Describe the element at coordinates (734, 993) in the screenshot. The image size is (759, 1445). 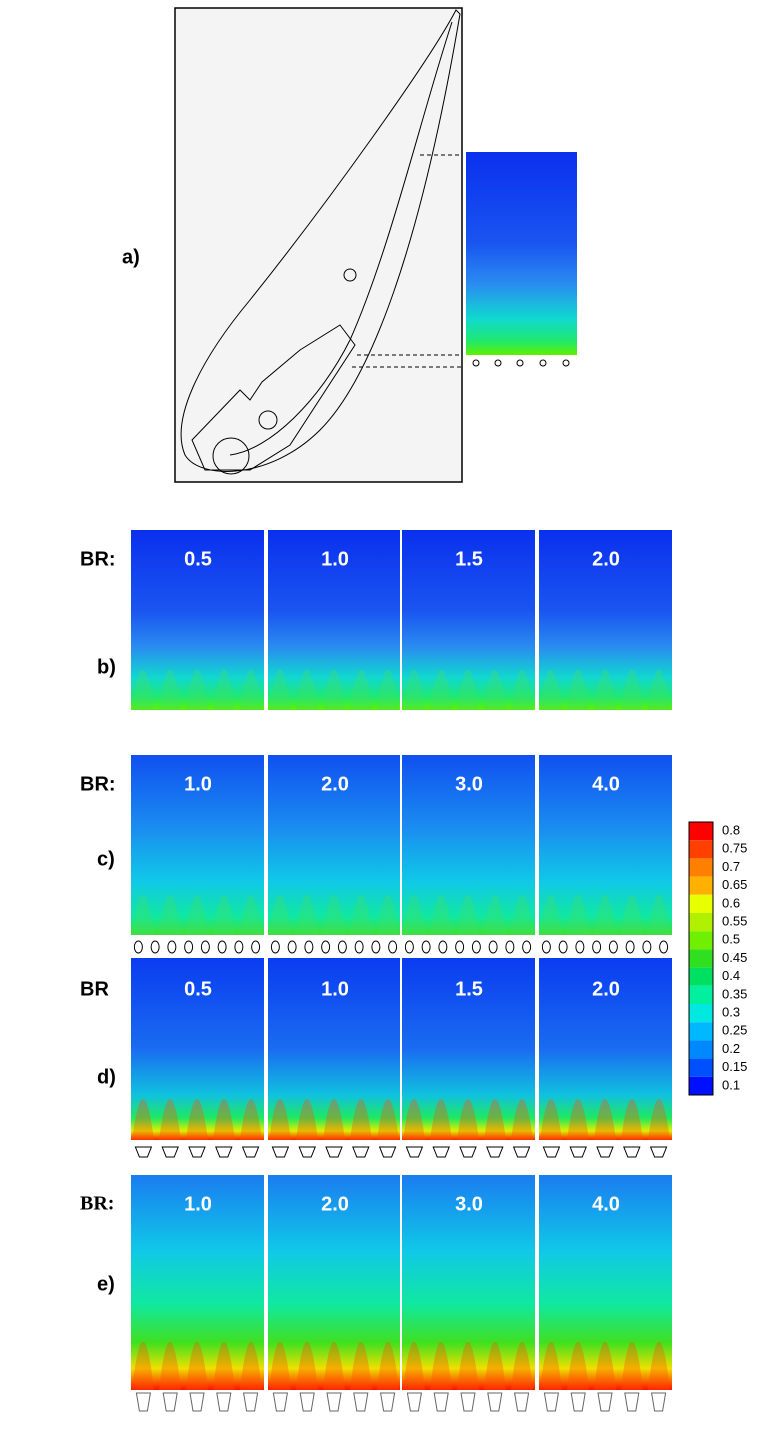
I see `colorbar-label: 0.35` at that location.